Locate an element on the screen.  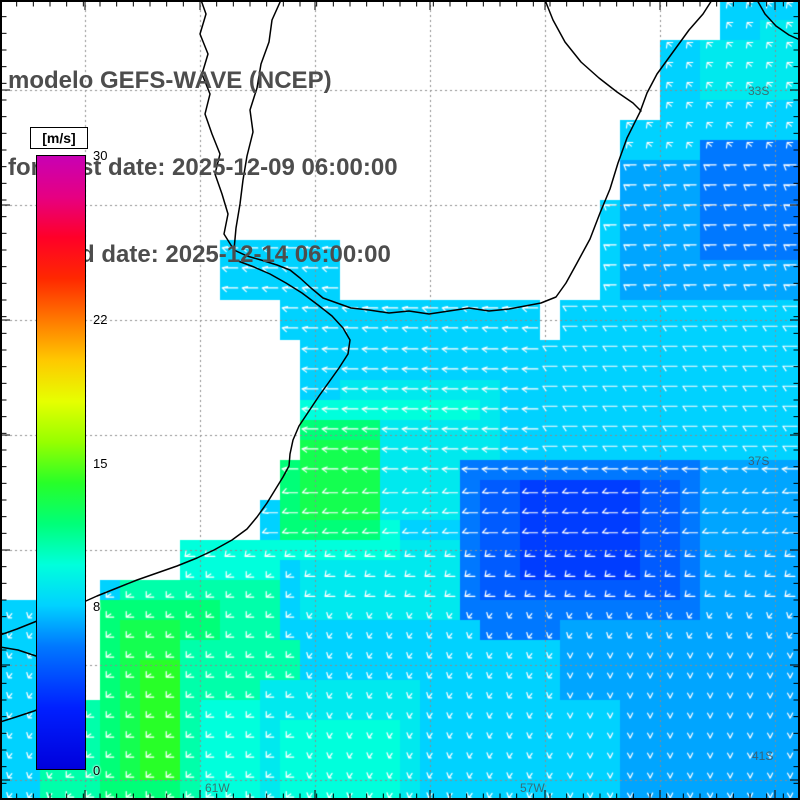
geo-label: 33S is located at coordinates (758, 91).